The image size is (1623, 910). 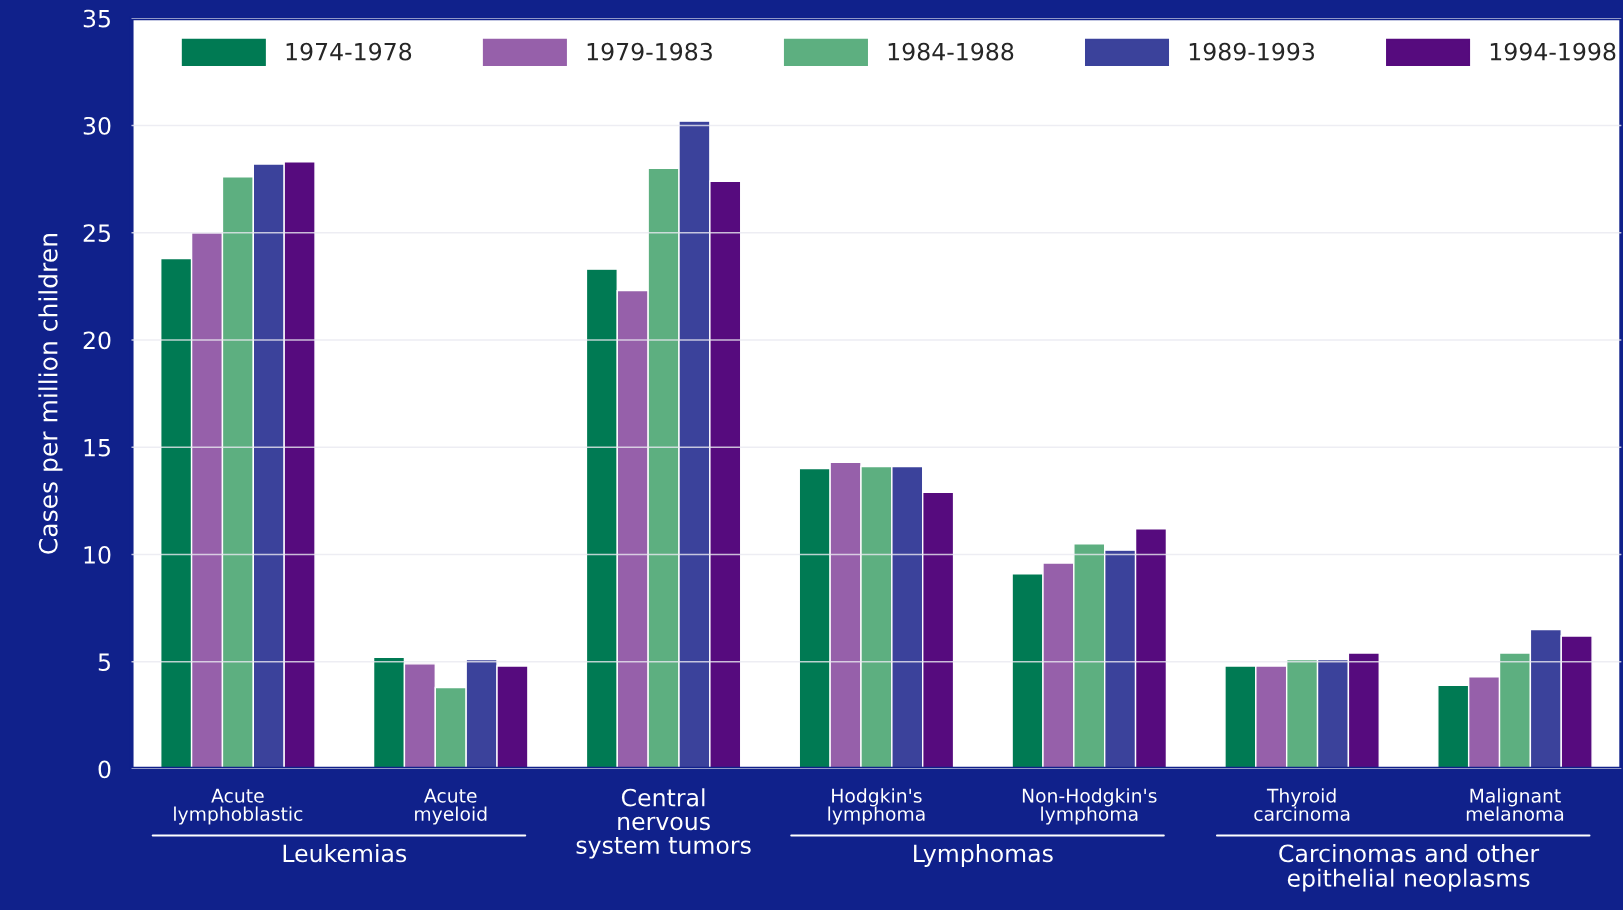 What do you see at coordinates (238, 806) in the screenshot?
I see `x-tick-label: Acute lymphoblastic` at bounding box center [238, 806].